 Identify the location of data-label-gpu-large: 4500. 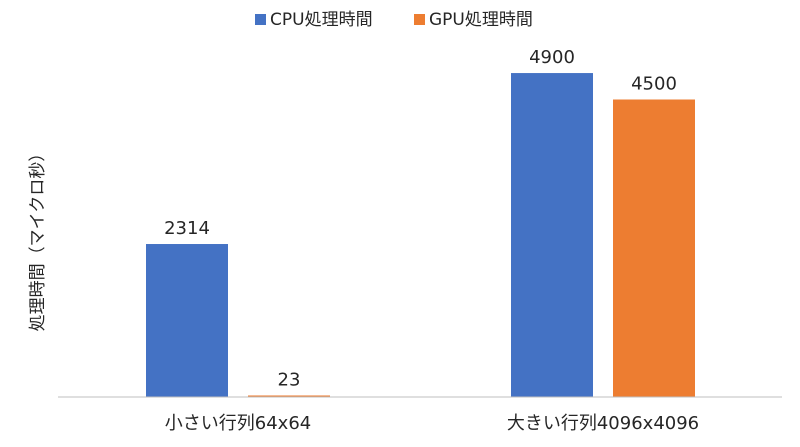
(654, 84).